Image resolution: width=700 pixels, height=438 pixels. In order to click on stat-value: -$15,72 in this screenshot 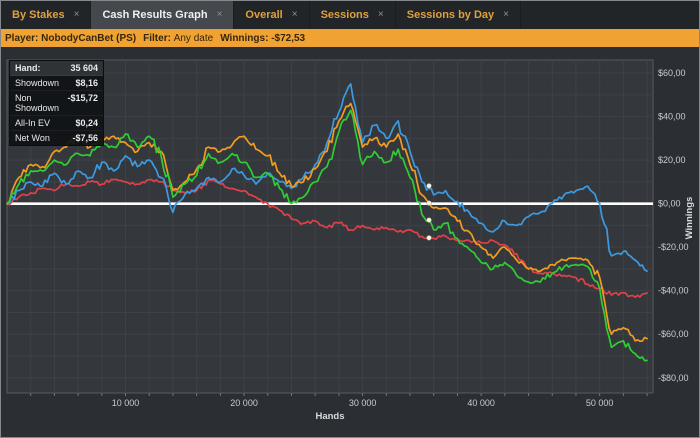, I will do `click(82, 98)`.